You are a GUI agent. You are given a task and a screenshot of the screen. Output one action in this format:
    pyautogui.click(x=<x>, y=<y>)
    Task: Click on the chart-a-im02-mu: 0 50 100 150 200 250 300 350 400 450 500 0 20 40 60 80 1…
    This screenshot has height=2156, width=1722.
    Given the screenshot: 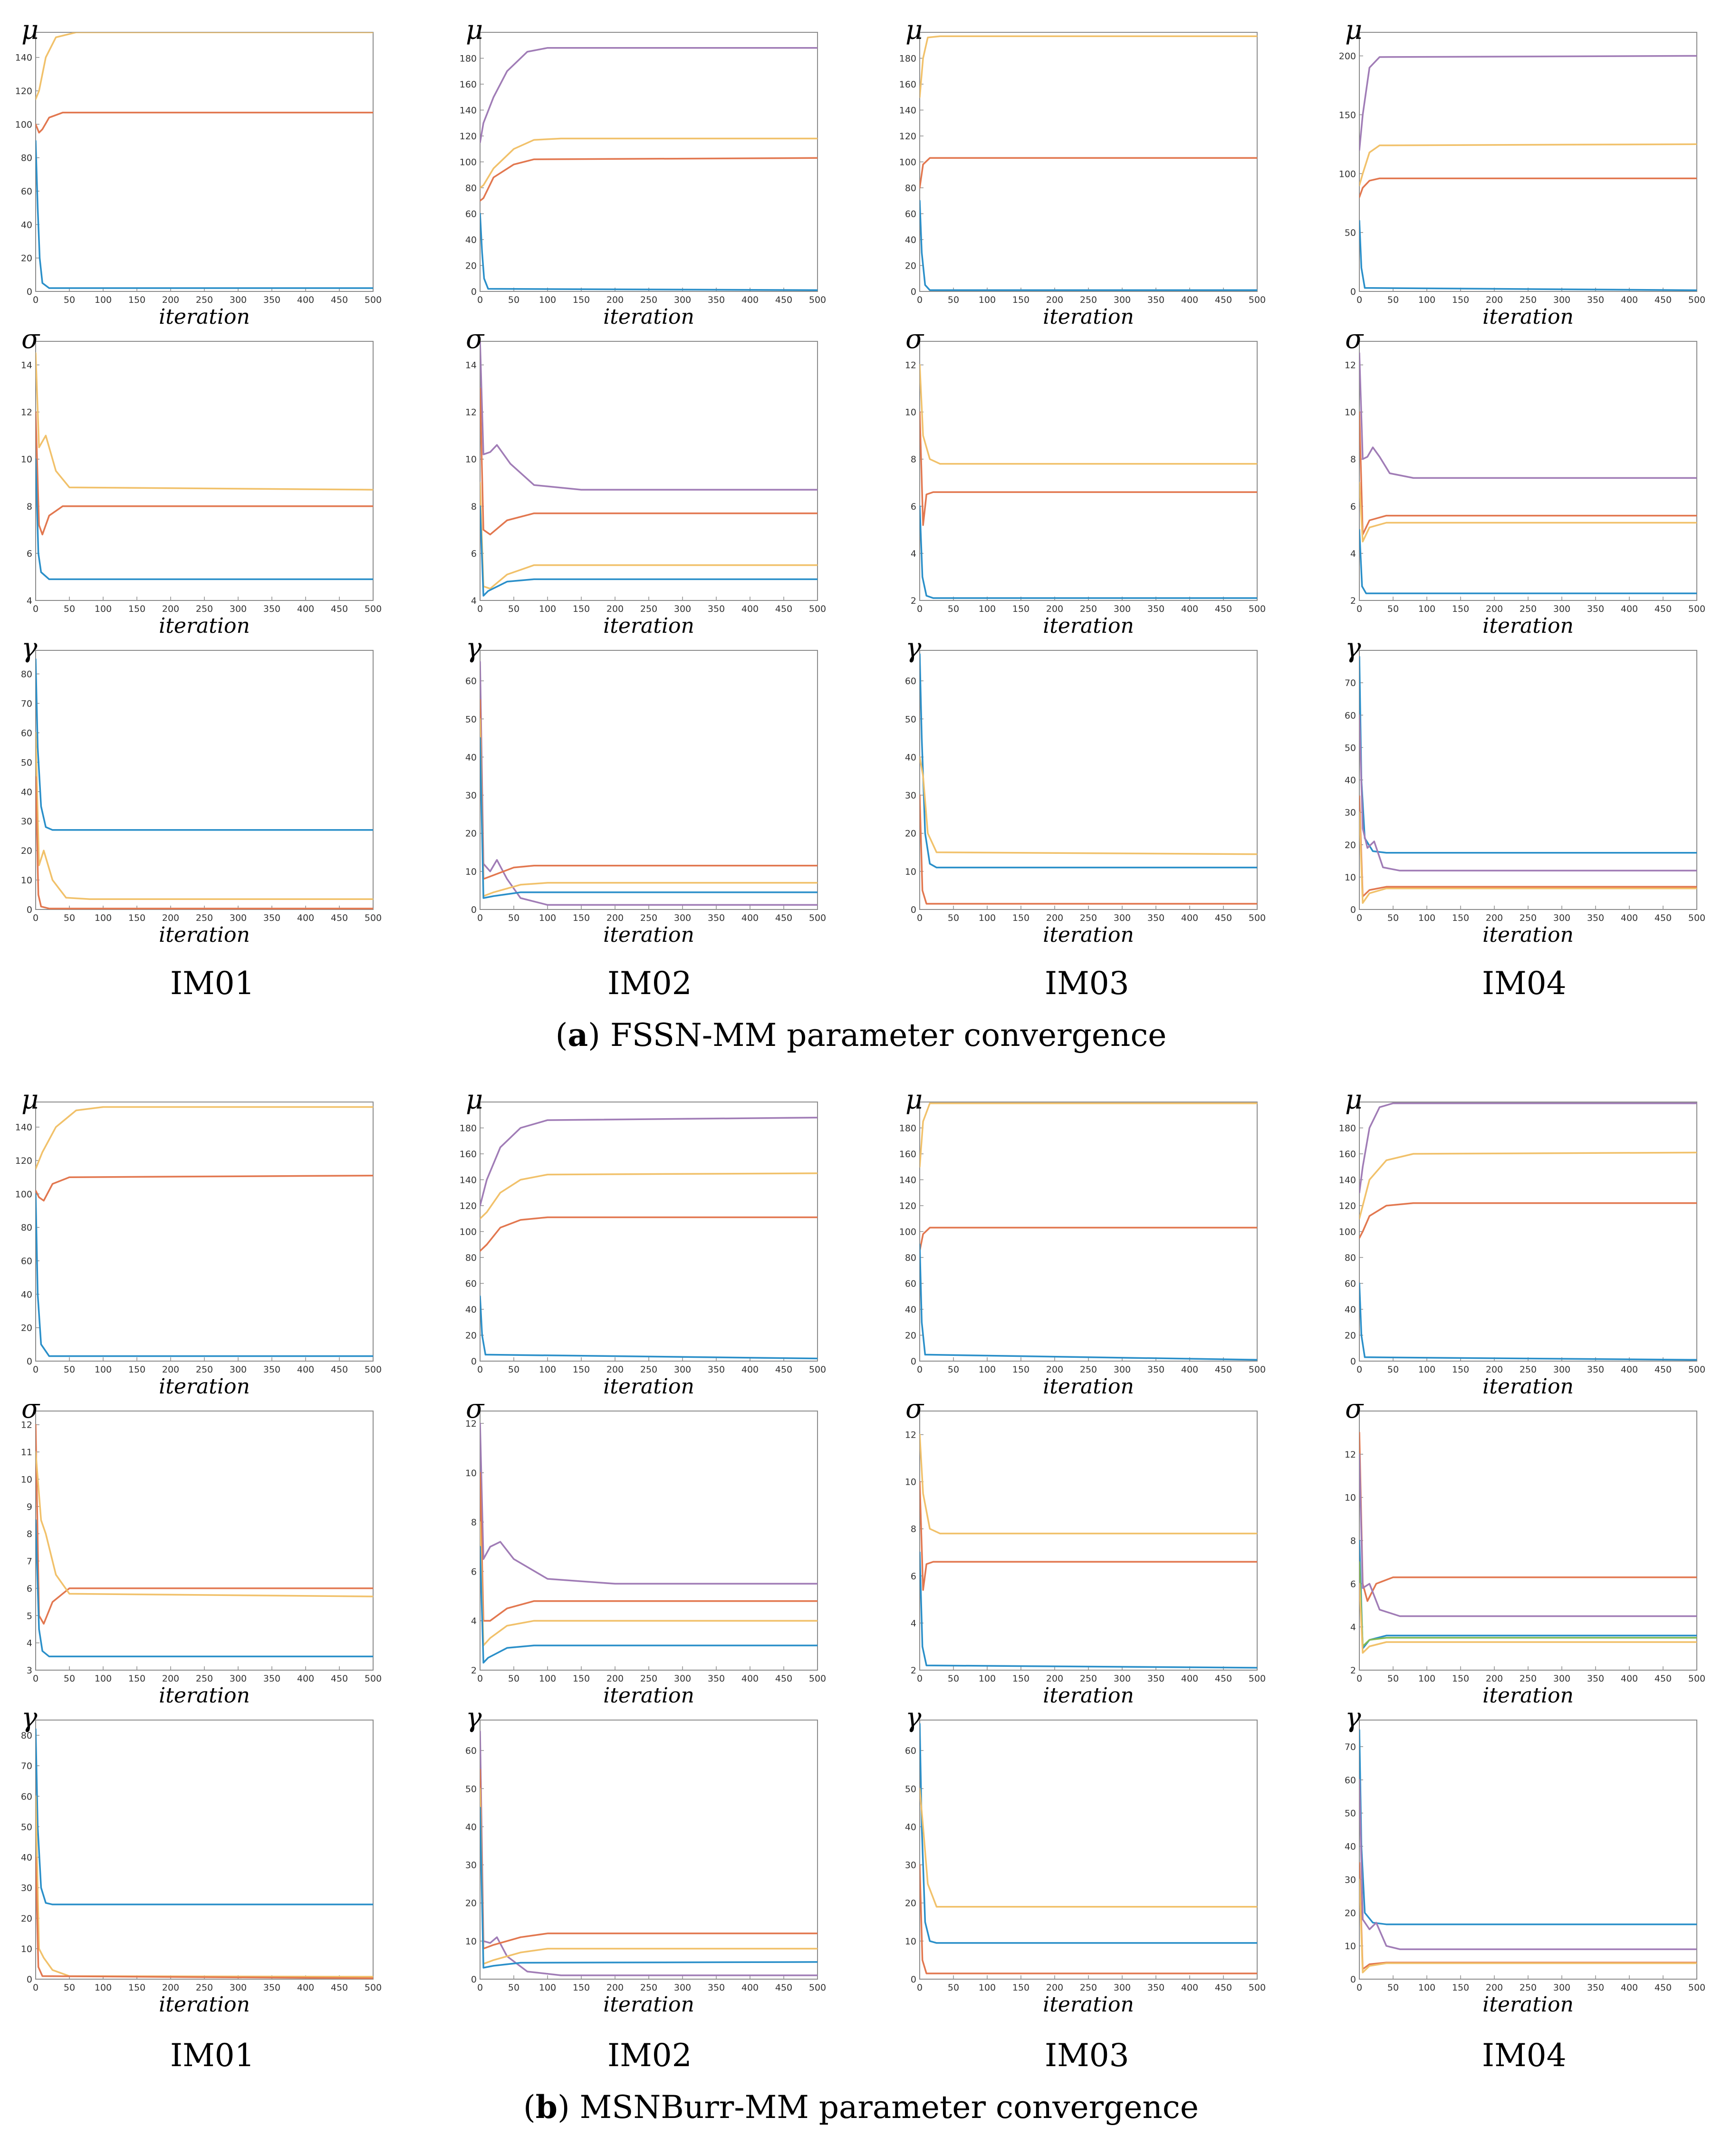 What is the action you would take?
    pyautogui.click(x=643, y=172)
    